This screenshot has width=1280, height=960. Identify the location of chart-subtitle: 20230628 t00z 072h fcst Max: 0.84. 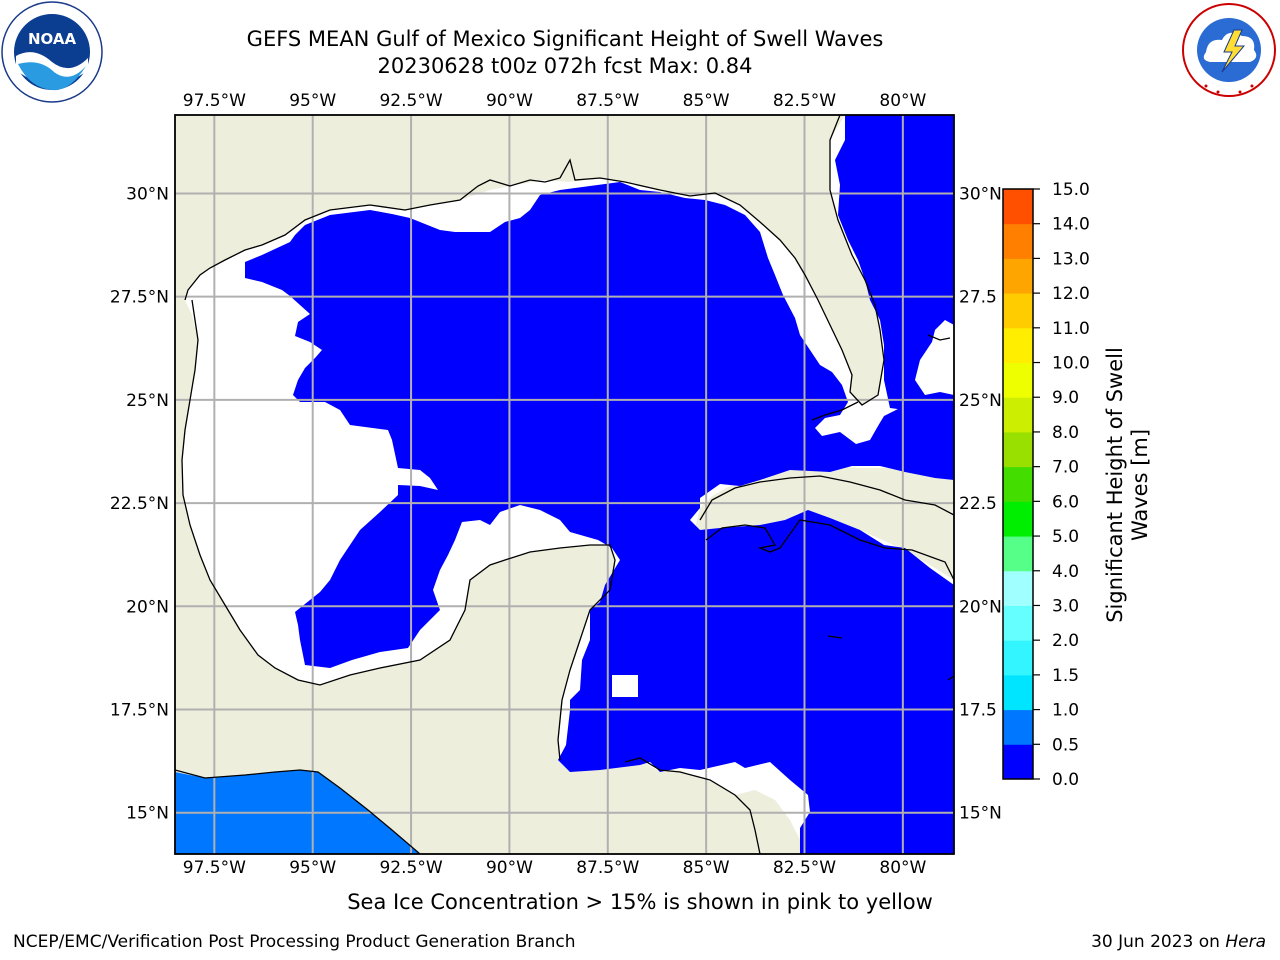
(565, 66).